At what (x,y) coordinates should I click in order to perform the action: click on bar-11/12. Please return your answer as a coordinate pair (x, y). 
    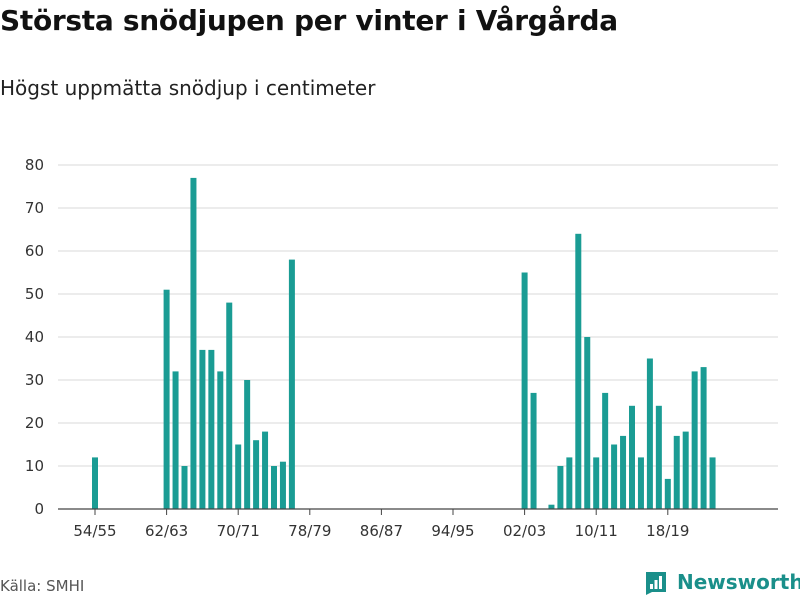
    Looking at the image, I should click on (605, 450).